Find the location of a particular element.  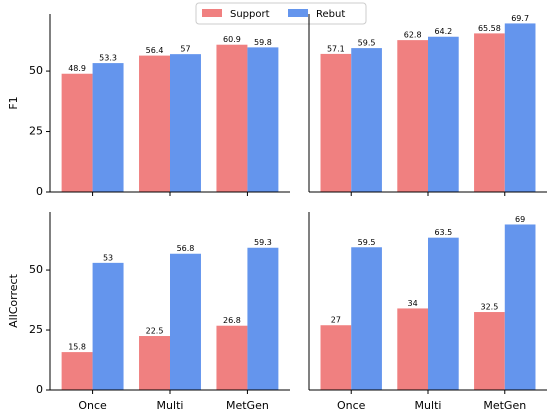

value-label: 57 is located at coordinates (185, 49).